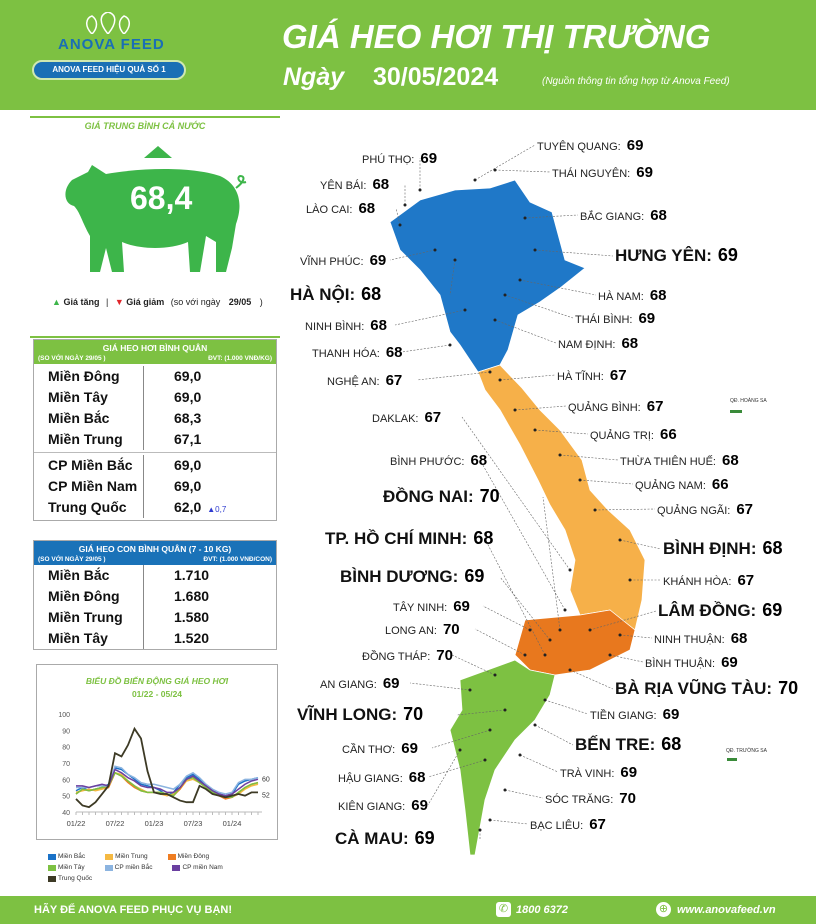 The image size is (816, 924). What do you see at coordinates (225, 507) in the screenshot?
I see `price-value: 62,0 ▲0,7` at bounding box center [225, 507].